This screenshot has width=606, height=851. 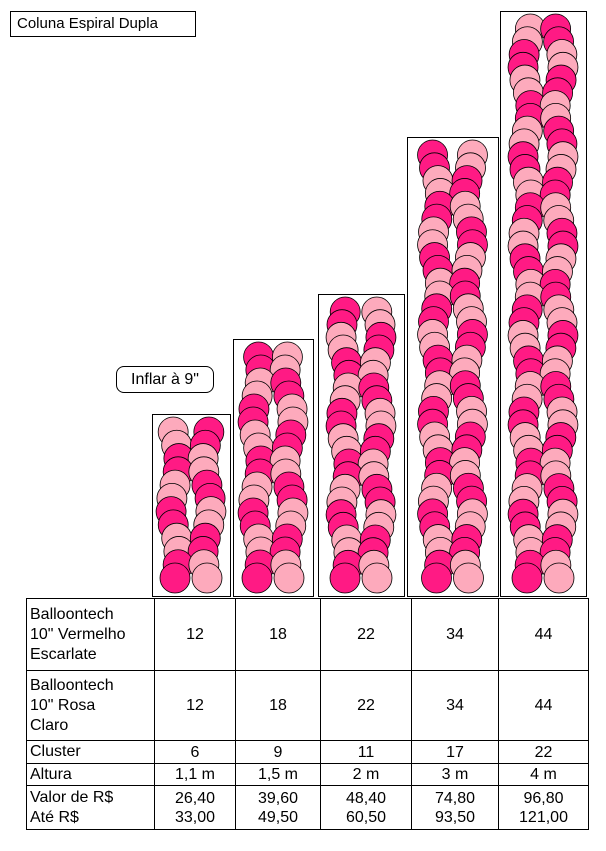 What do you see at coordinates (366, 634) in the screenshot?
I see `red-count: 22` at bounding box center [366, 634].